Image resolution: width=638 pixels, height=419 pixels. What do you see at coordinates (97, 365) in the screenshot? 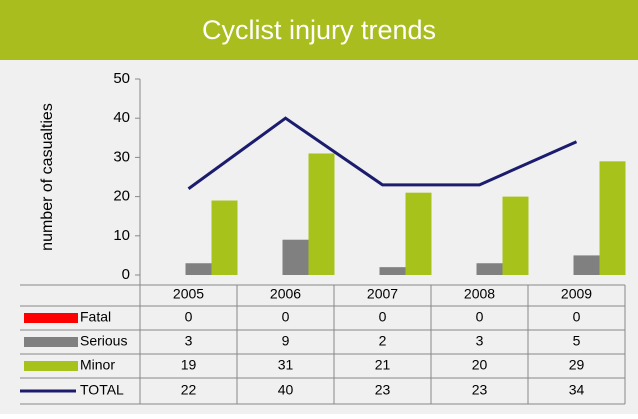
I see `legend-label: Minor` at bounding box center [97, 365].